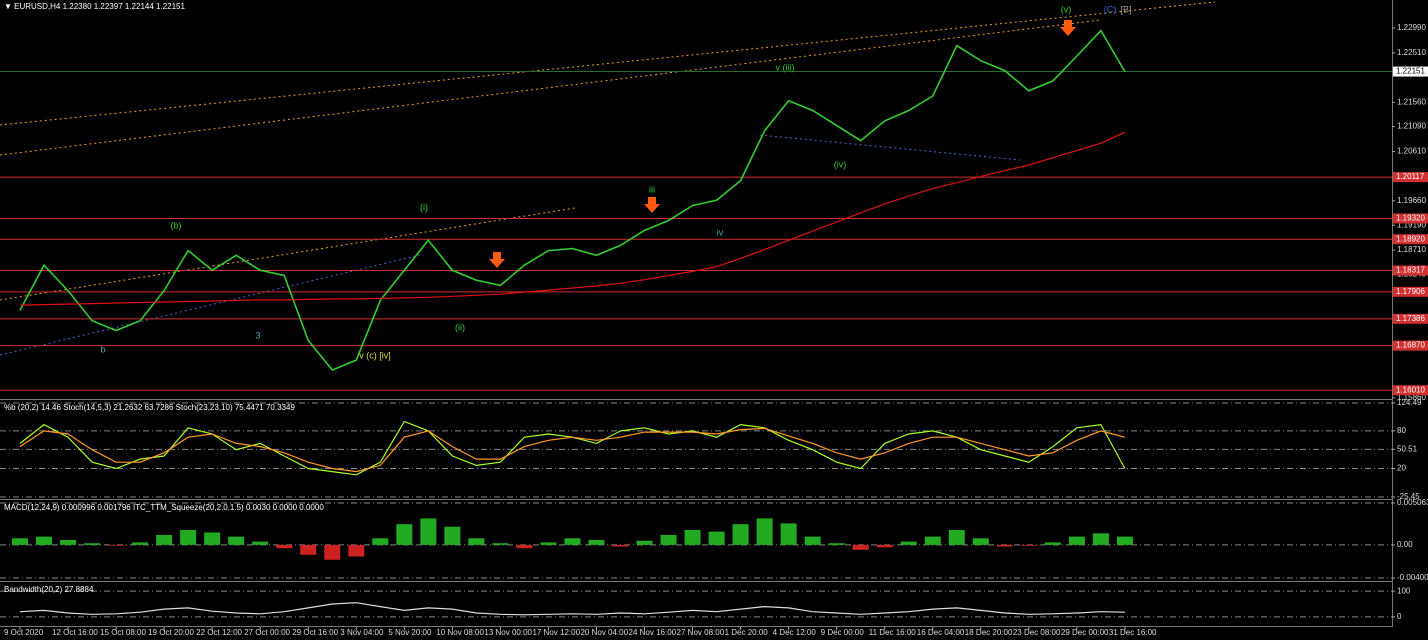  What do you see at coordinates (653, 632) in the screenshot?
I see `x-tick-label: 24 Nov 16:00` at bounding box center [653, 632].